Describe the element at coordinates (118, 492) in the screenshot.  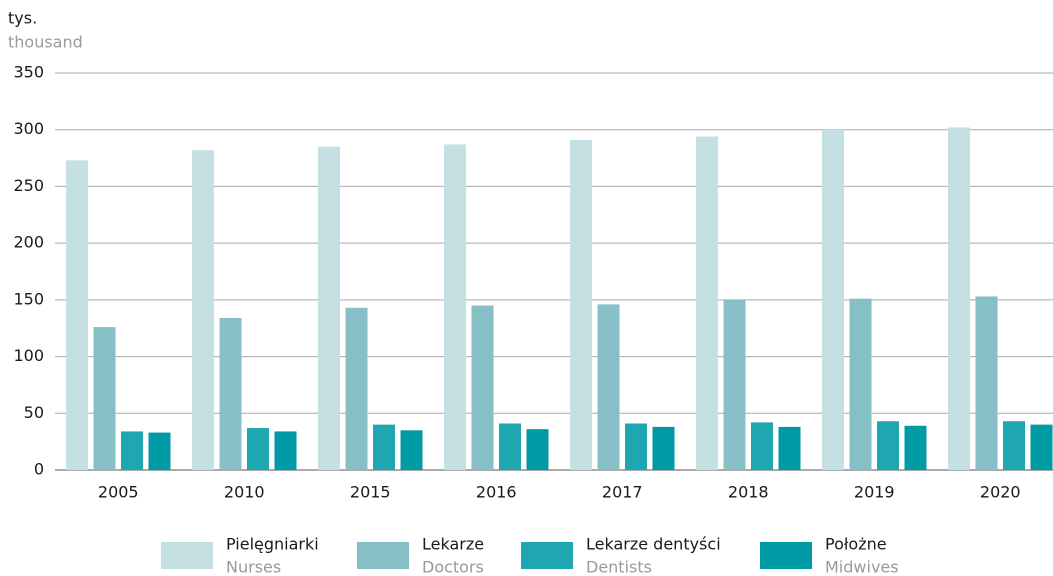
I see `x-tick-label: 2005` at that location.